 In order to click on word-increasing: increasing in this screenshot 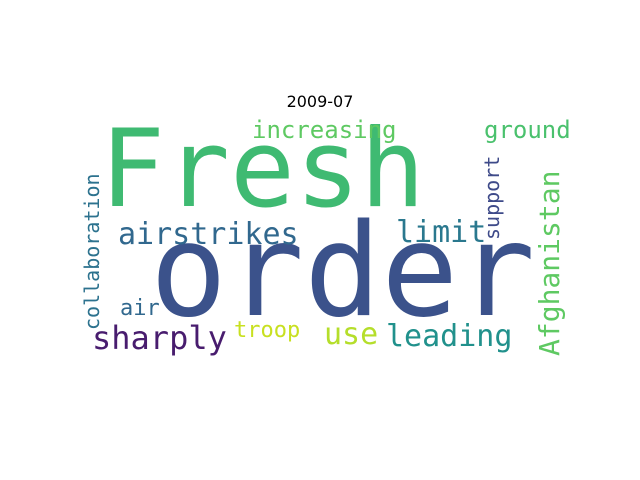, I will do `click(324, 130)`.